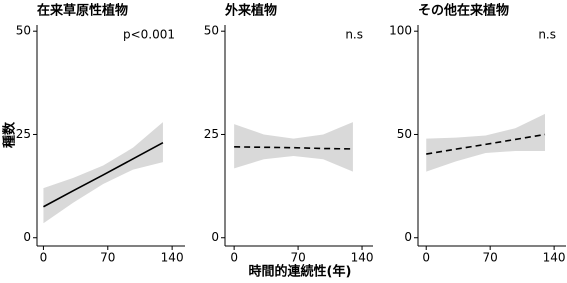  What do you see at coordinates (82, 11) in the screenshot?
I see `panel-title: 在来草原性植物` at bounding box center [82, 11].